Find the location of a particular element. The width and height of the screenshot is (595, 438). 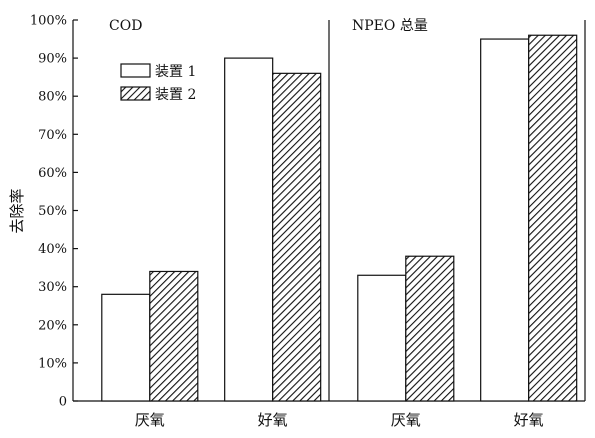

y-tick-label: 10% is located at coordinates (52, 363).